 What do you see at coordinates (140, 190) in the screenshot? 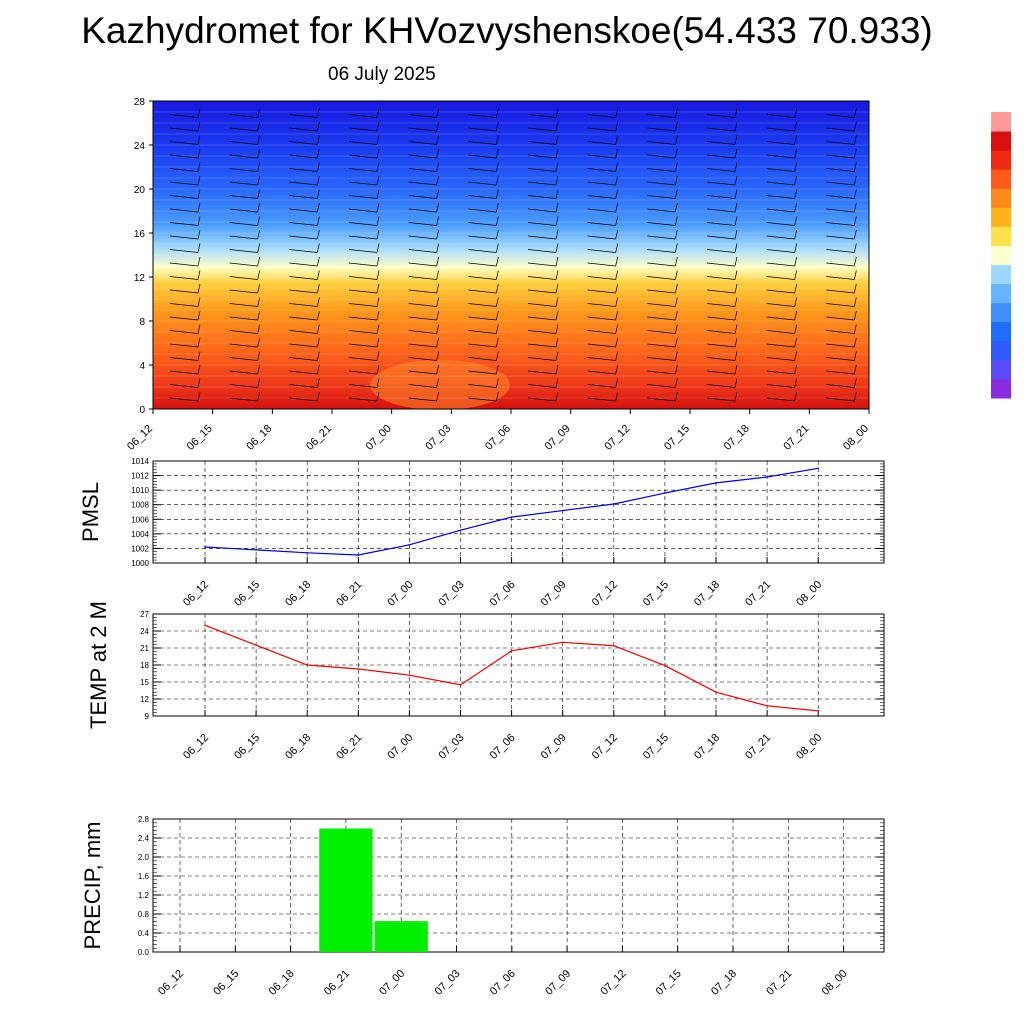
I see `section-ytick-label: 20` at bounding box center [140, 190].